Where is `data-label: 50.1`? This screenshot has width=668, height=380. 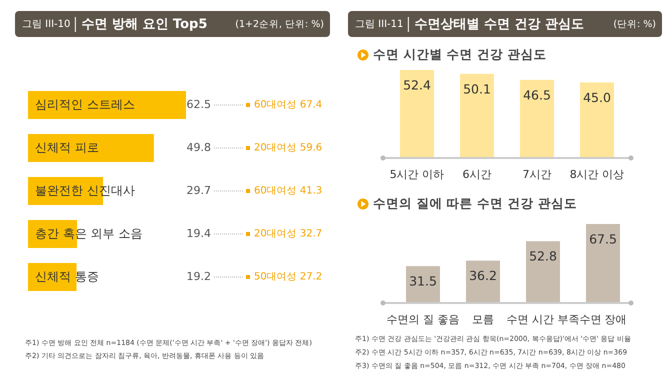 data-label: 50.1 is located at coordinates (477, 88).